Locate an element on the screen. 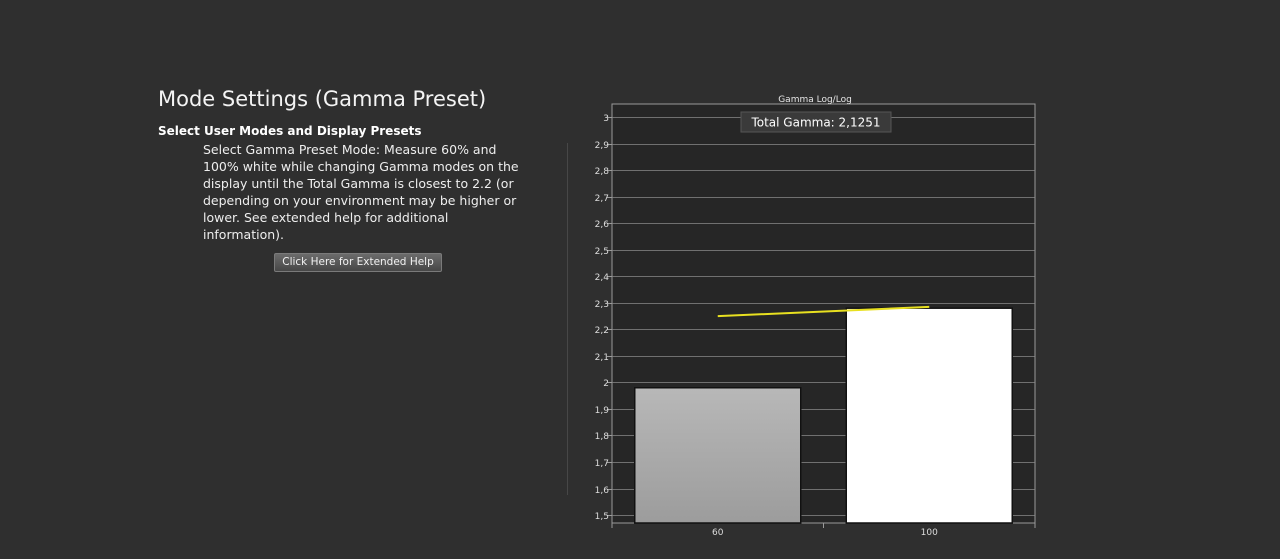  chart-title: Gamma Log/Log is located at coordinates (815, 100).